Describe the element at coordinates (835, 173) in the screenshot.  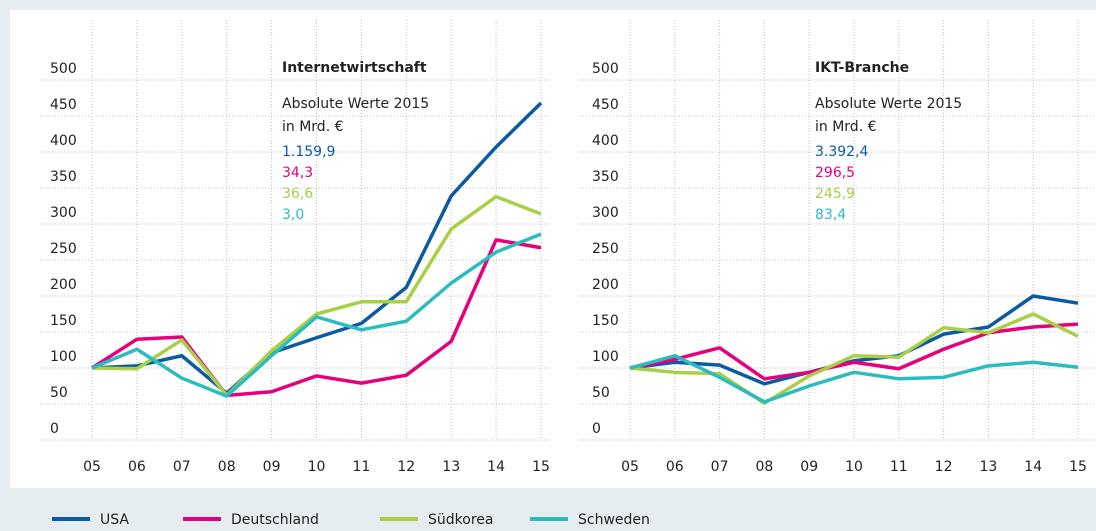
I see `series-total: 296,5` at that location.